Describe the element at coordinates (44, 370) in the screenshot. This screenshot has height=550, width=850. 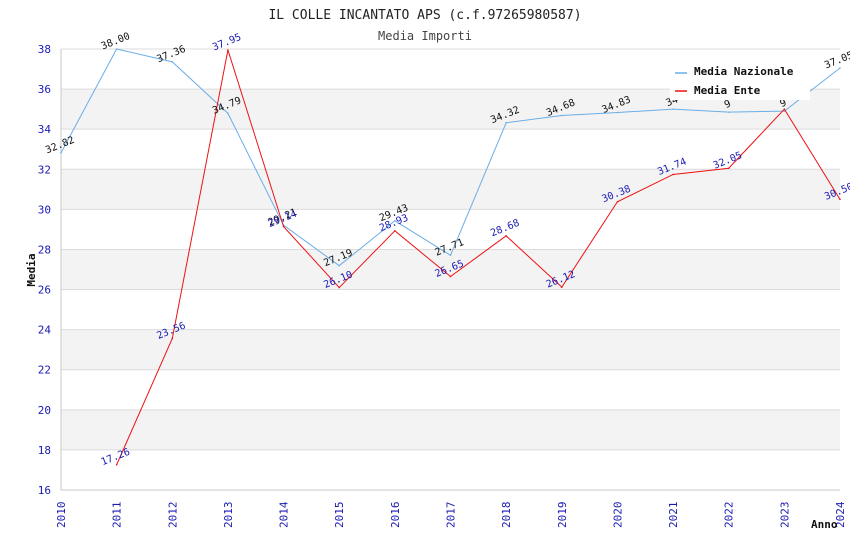
I see `y-tick-label: 22` at that location.